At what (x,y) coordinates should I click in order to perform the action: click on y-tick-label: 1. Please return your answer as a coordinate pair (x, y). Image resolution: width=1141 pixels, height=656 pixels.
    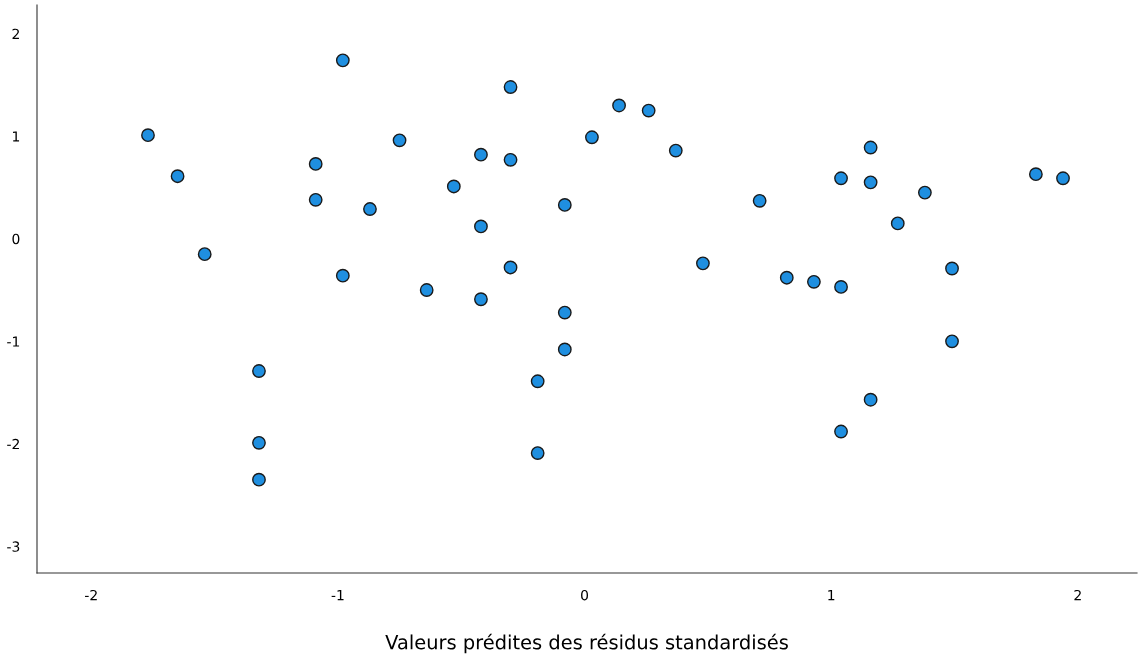
    Looking at the image, I should click on (16, 136).